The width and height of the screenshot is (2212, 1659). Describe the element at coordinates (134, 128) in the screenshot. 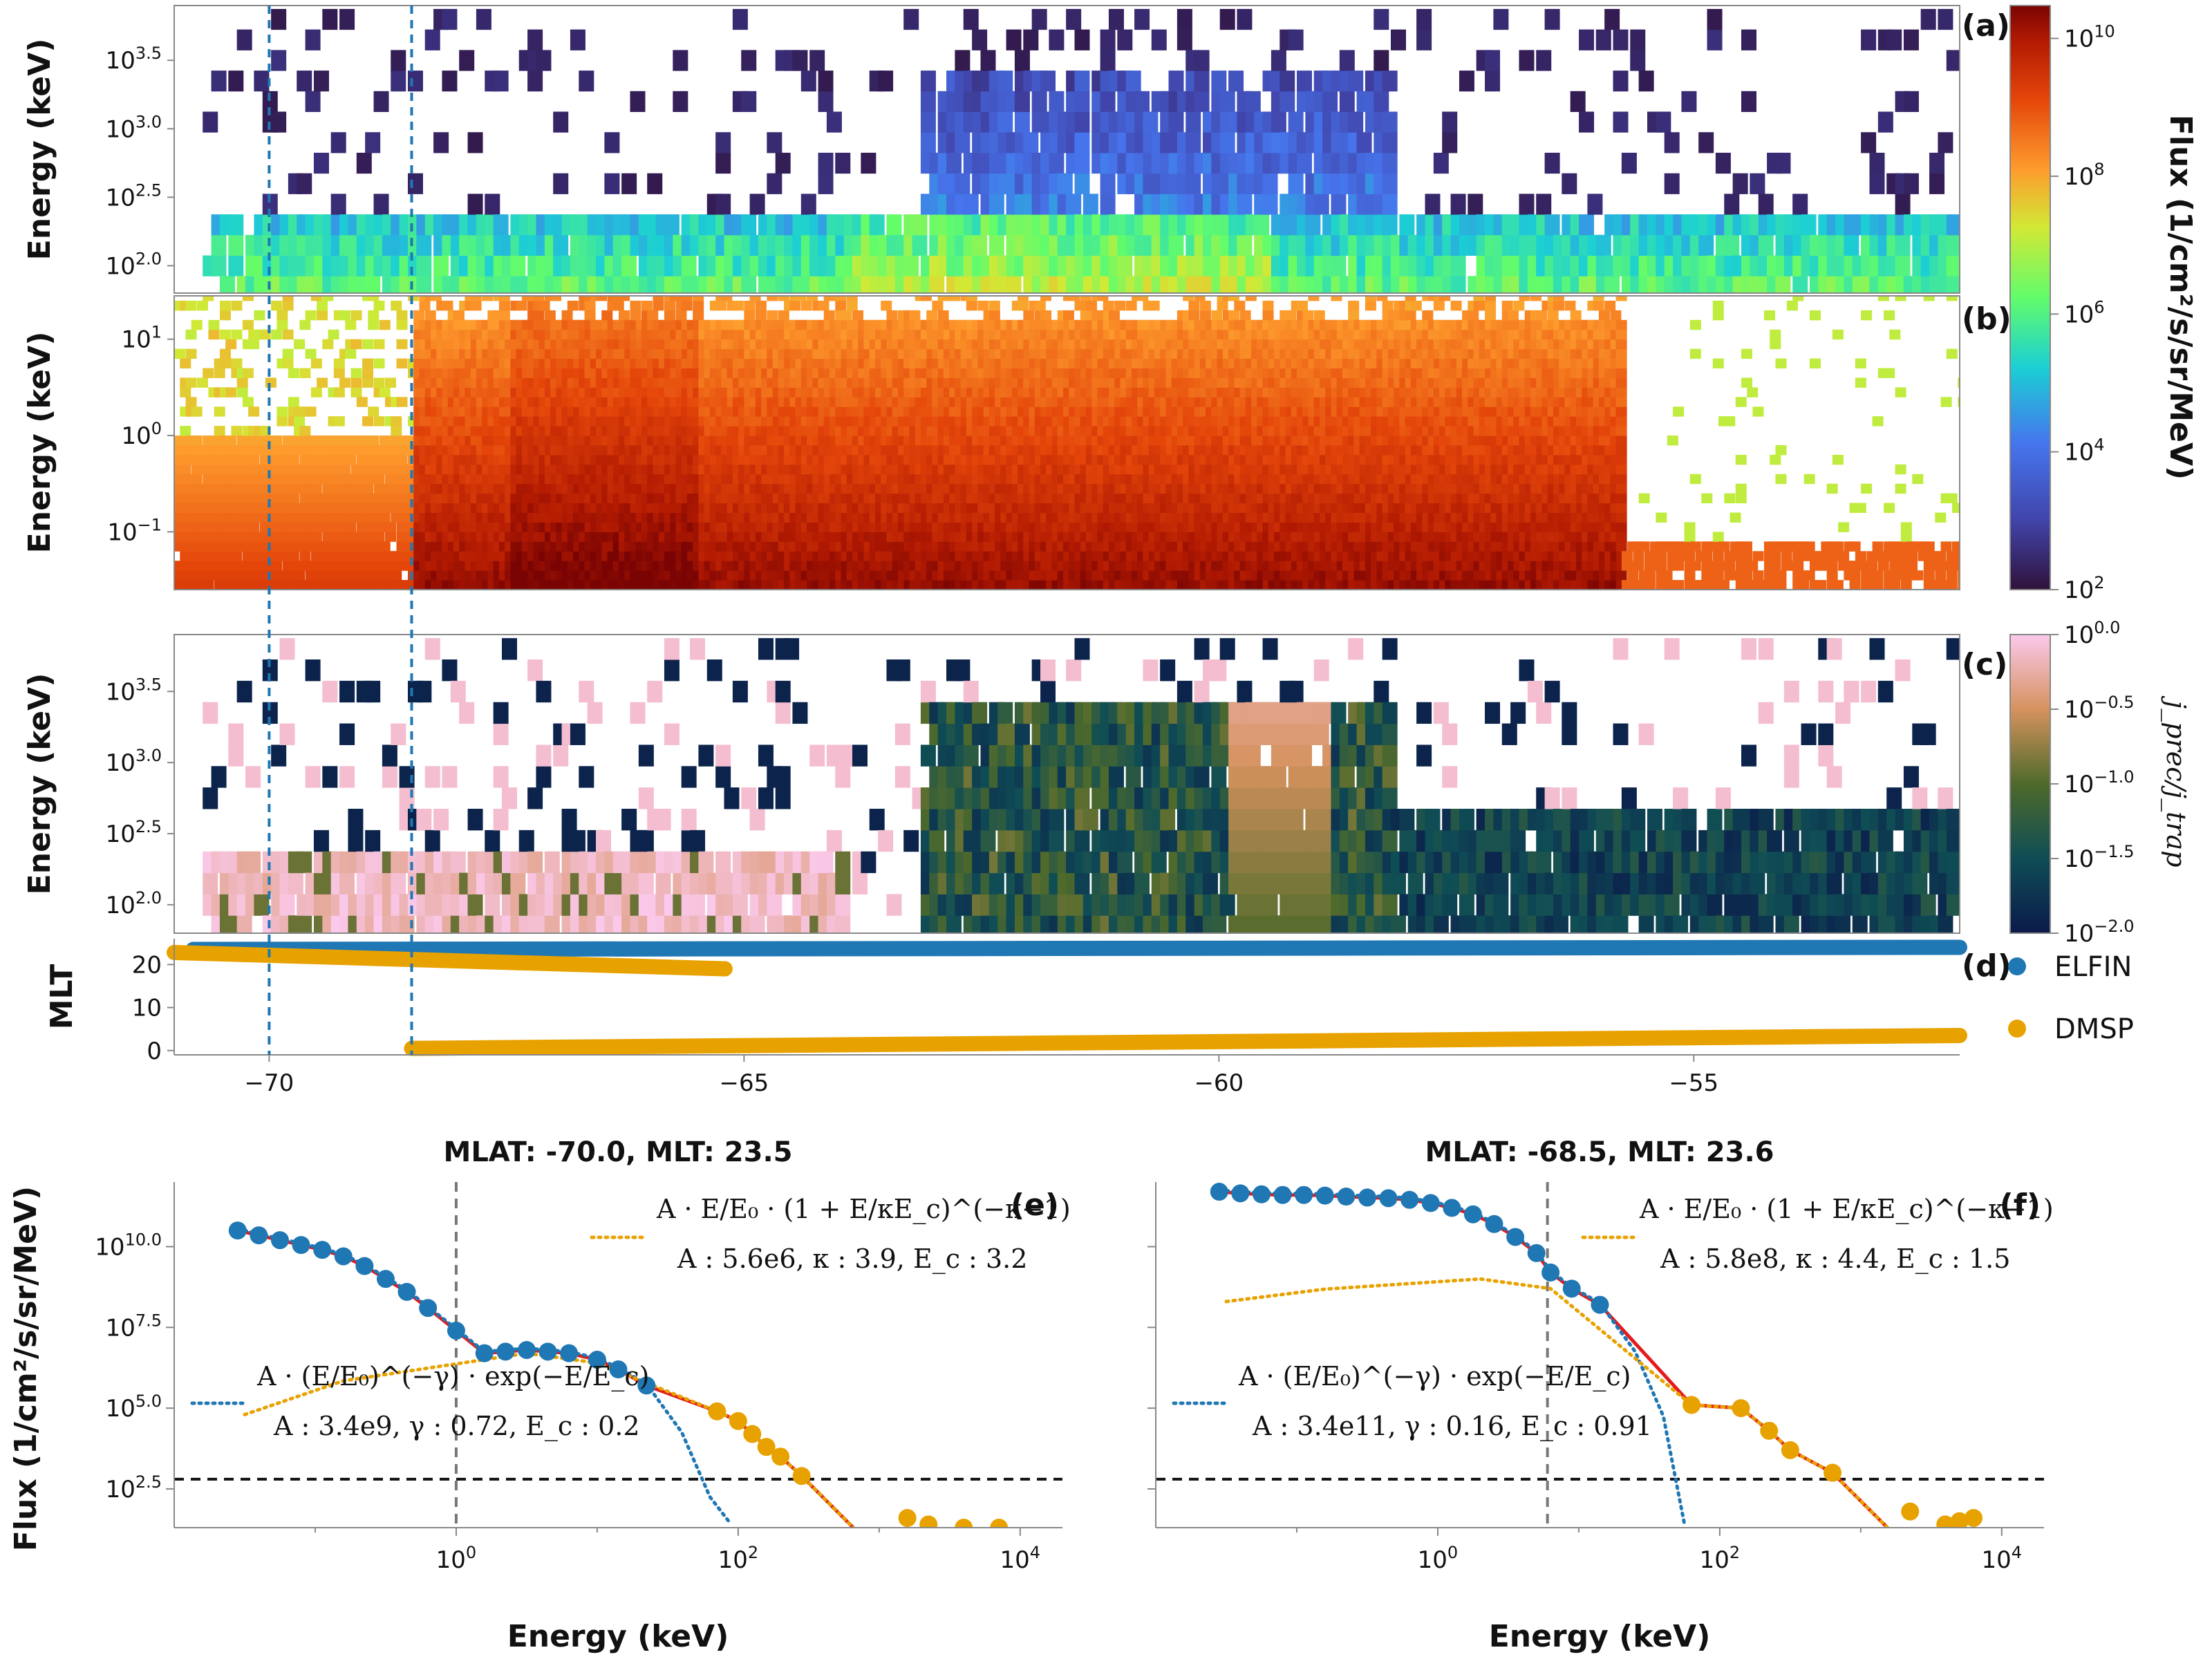

I see `y-tick-label: 103.0` at that location.